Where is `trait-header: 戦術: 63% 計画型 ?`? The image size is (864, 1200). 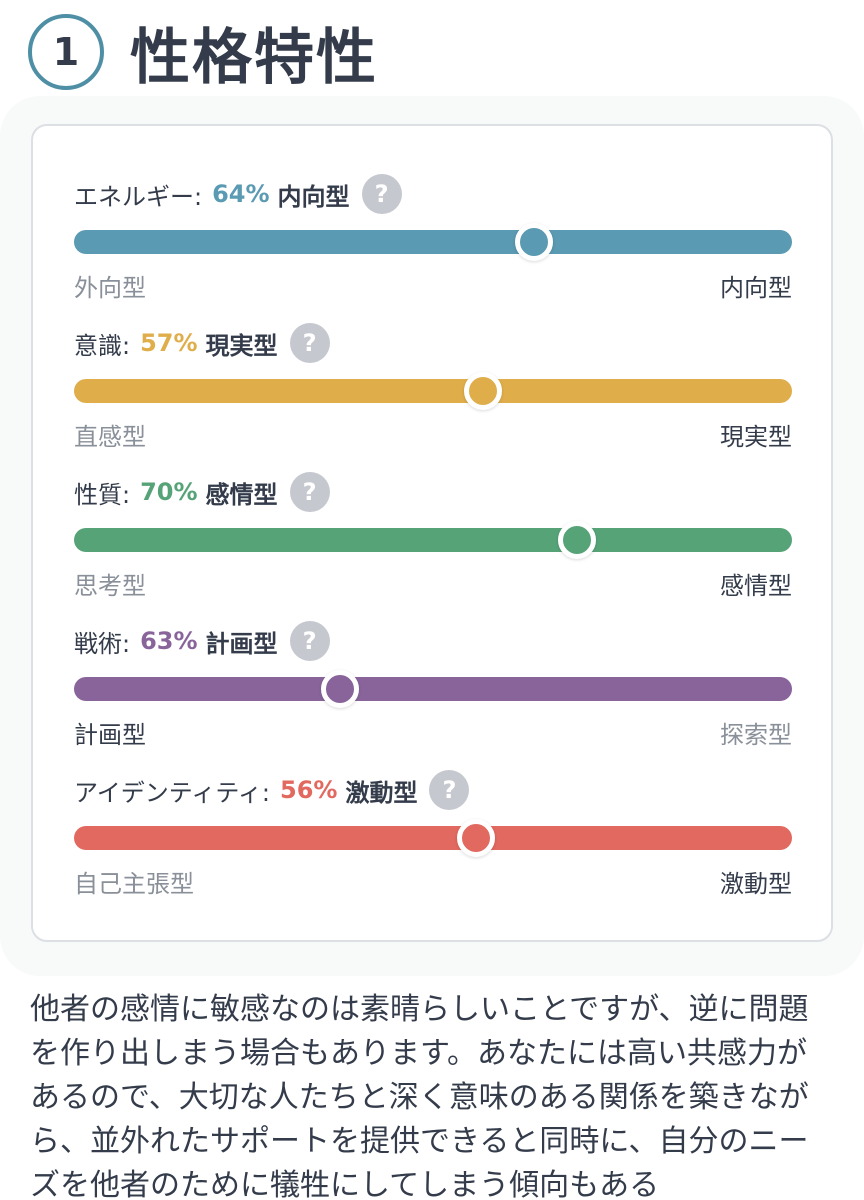
trait-header: 戦術: 63% 計画型 ? is located at coordinates (202, 641).